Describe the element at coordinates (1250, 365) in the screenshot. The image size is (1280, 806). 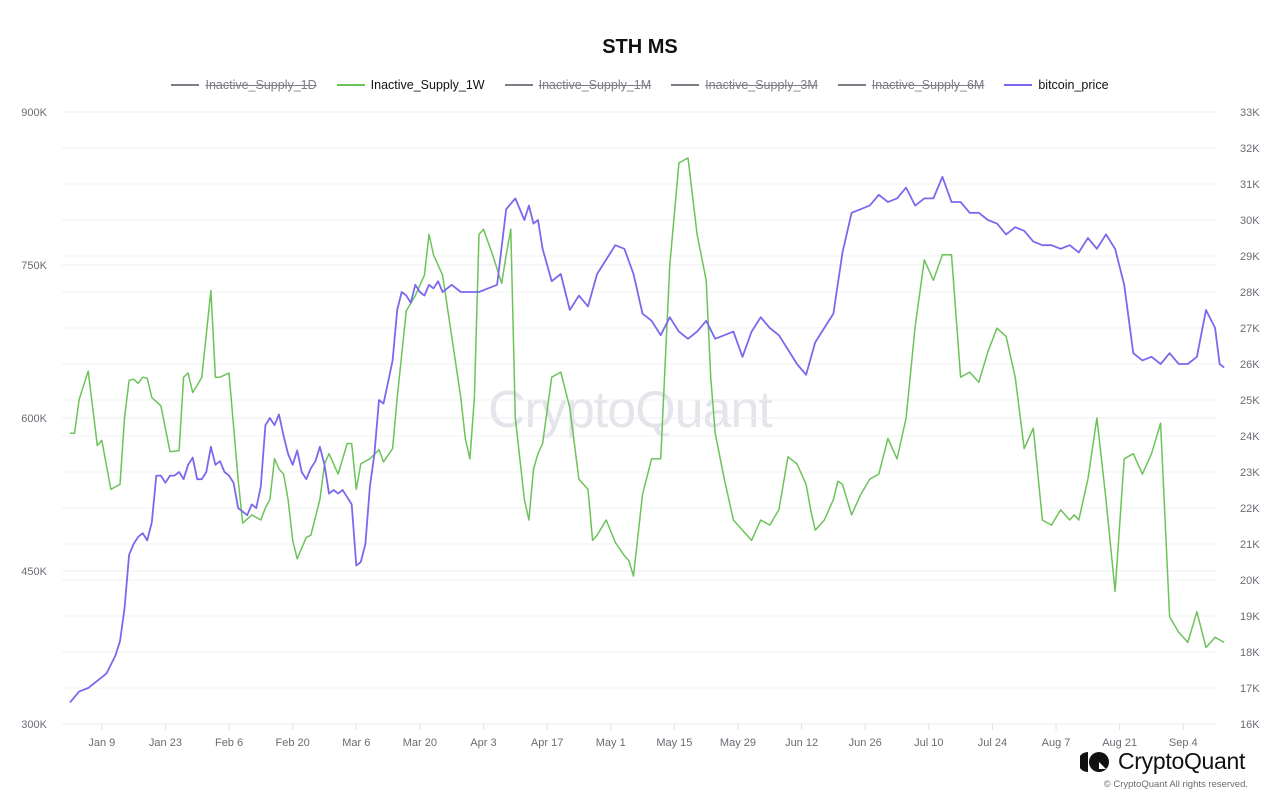
I see `right-axis-tick: 26K` at that location.